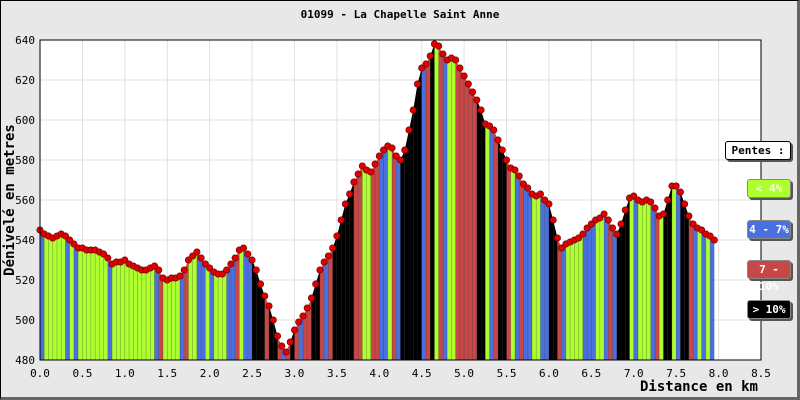 This screenshot has width=800, height=400. I want to click on x-tick-label: 5.5, so click(507, 373).